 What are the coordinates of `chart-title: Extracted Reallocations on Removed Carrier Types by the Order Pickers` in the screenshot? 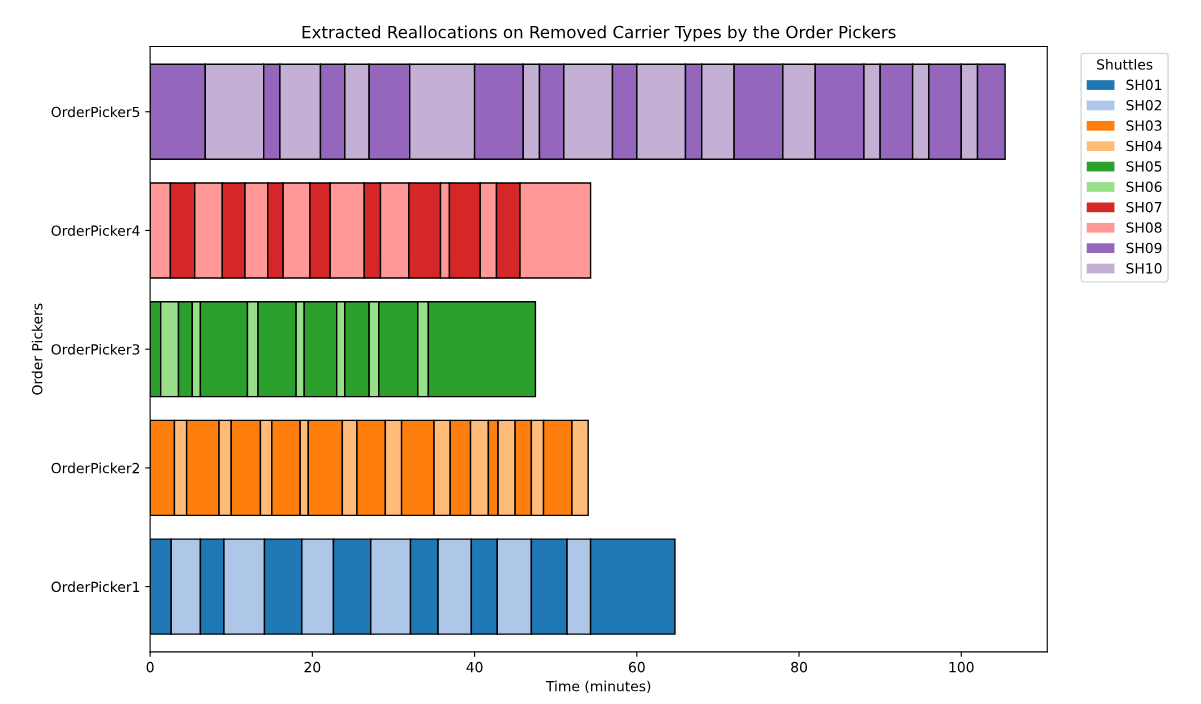 It's located at (599, 33).